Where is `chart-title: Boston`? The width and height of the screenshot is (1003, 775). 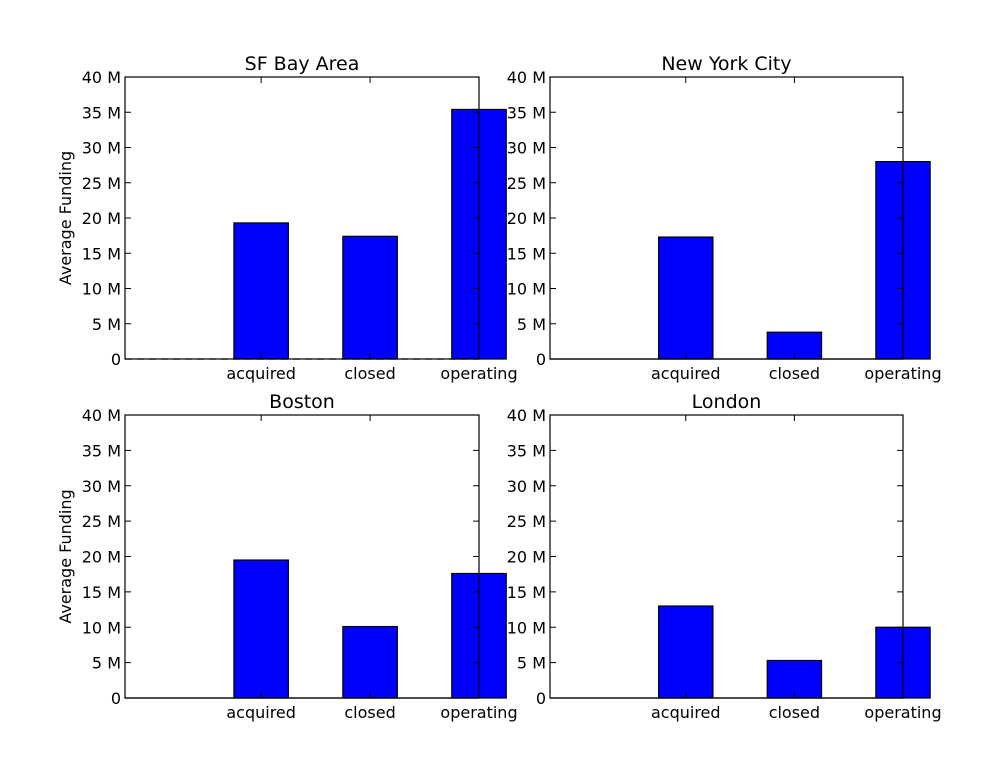
chart-title: Boston is located at coordinates (302, 402).